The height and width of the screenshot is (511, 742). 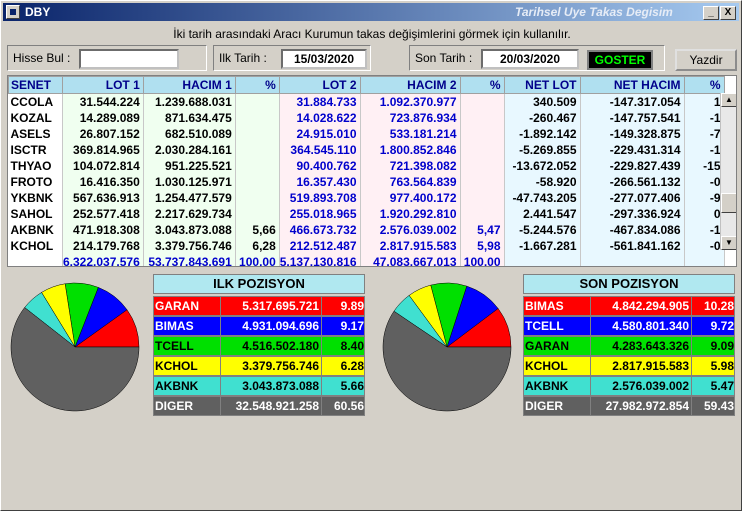 I want to click on position-percent: 10.28, so click(x=718, y=306).